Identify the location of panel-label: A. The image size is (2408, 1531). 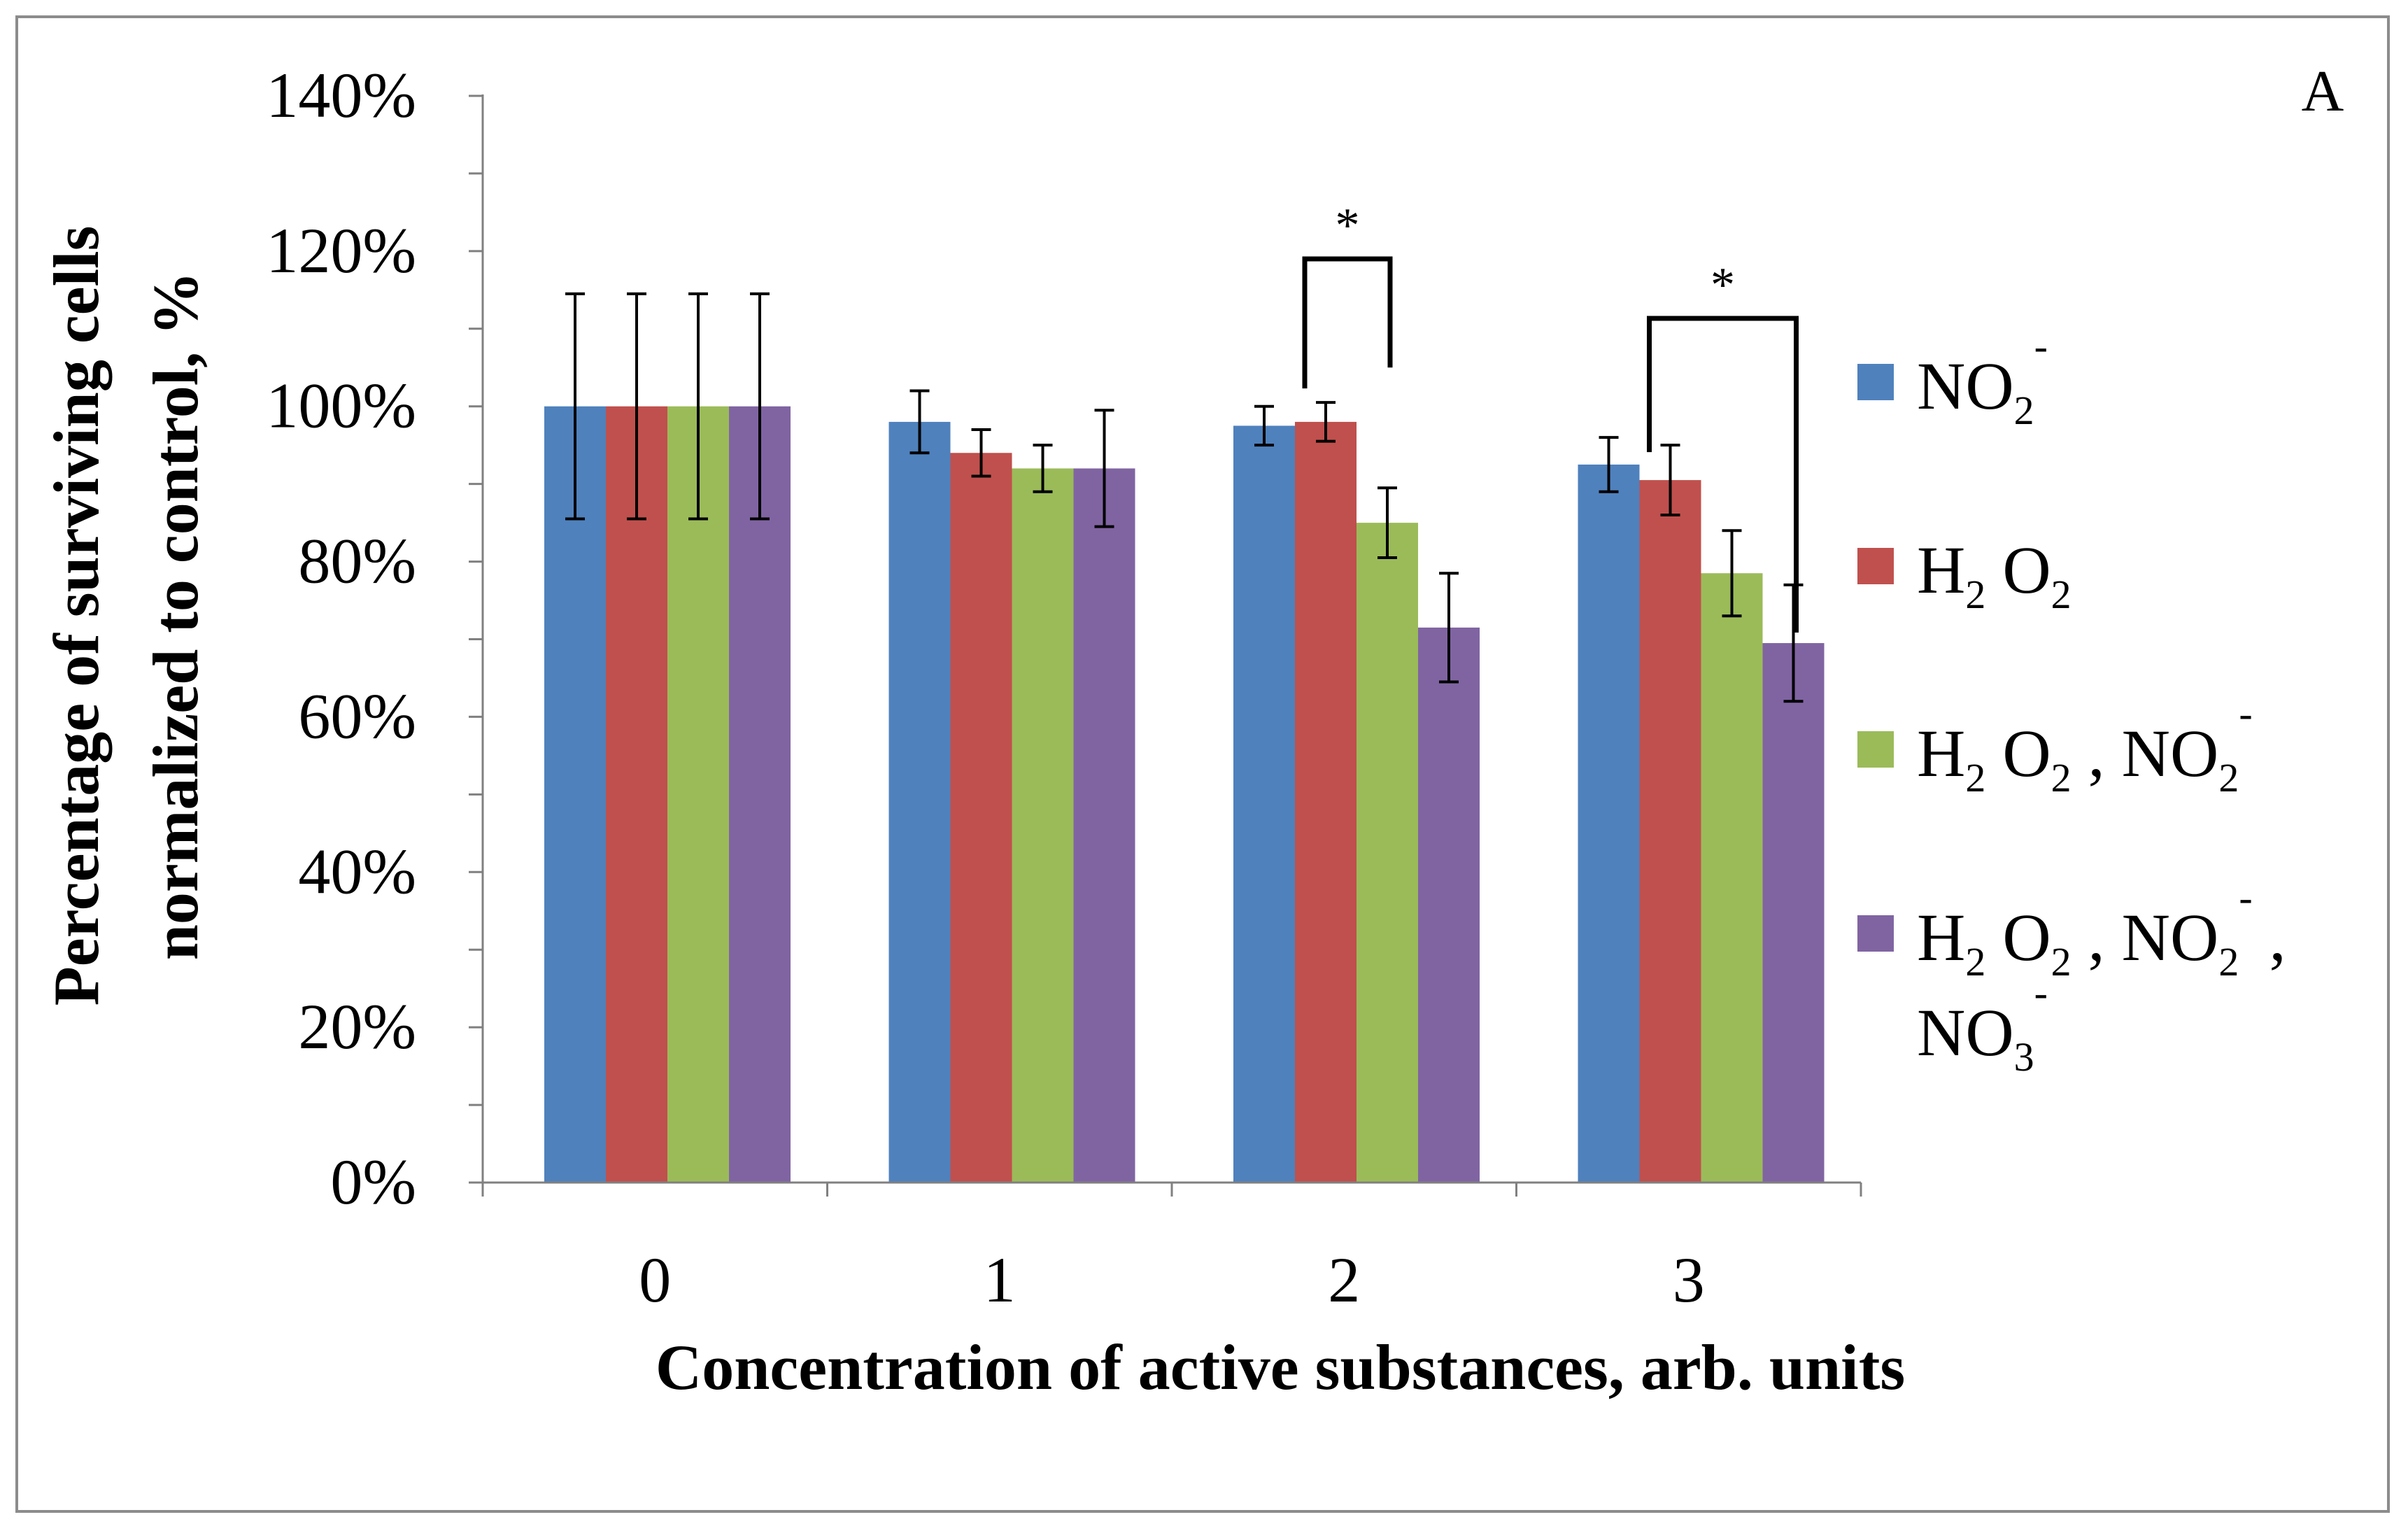
(2323, 91).